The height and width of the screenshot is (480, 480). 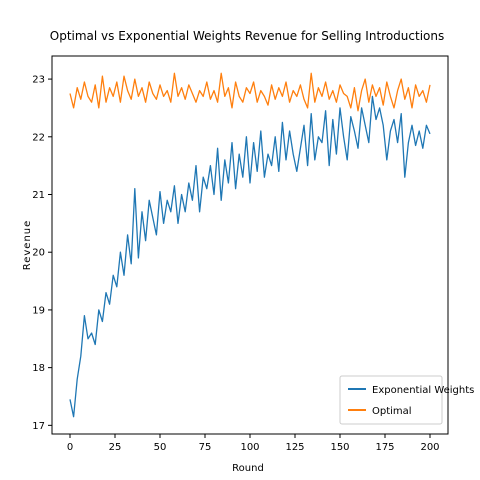 I want to click on x-tick-label: 175, so click(x=384, y=447).